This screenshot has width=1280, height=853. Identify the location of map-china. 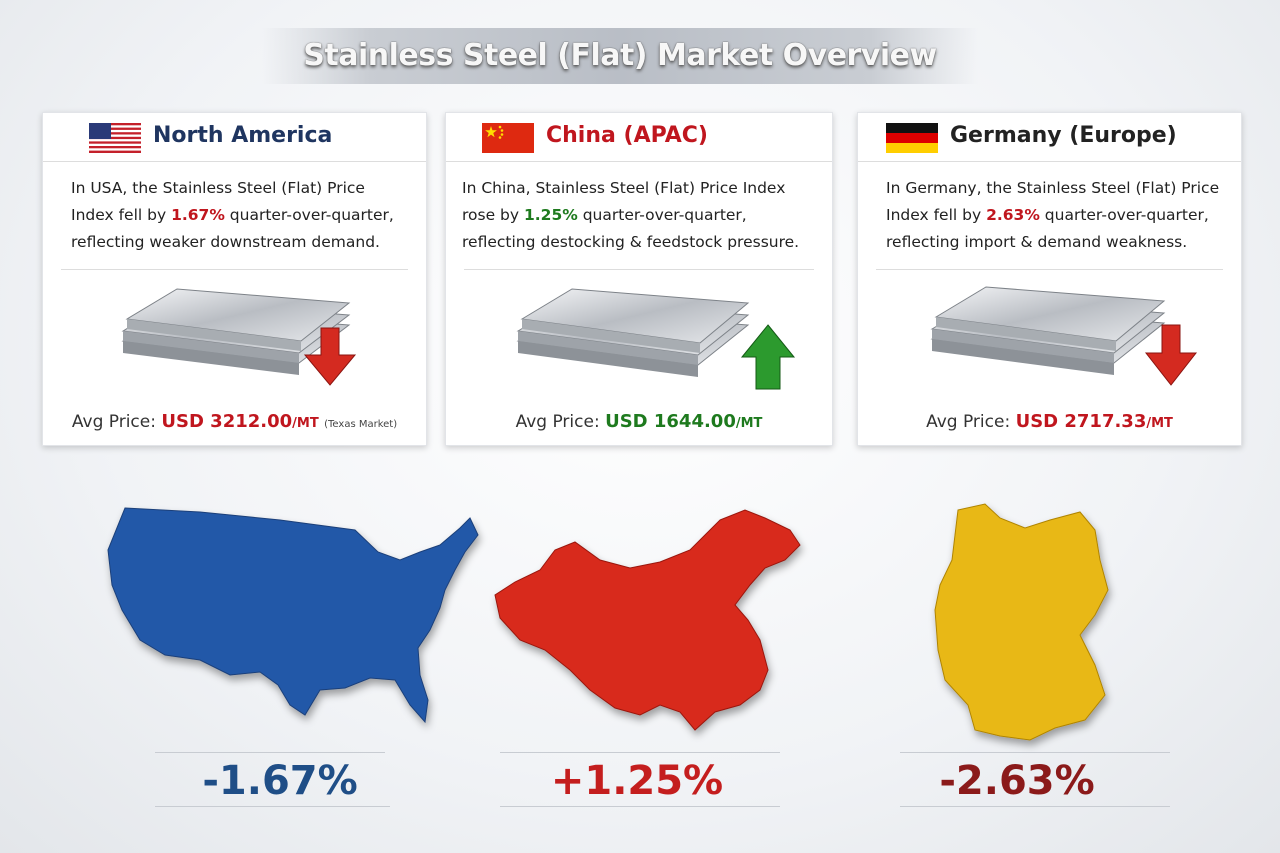
(647, 620).